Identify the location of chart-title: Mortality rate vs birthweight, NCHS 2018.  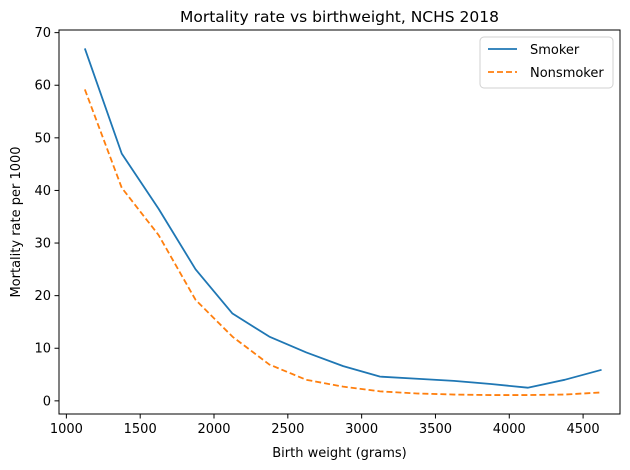
(339, 17).